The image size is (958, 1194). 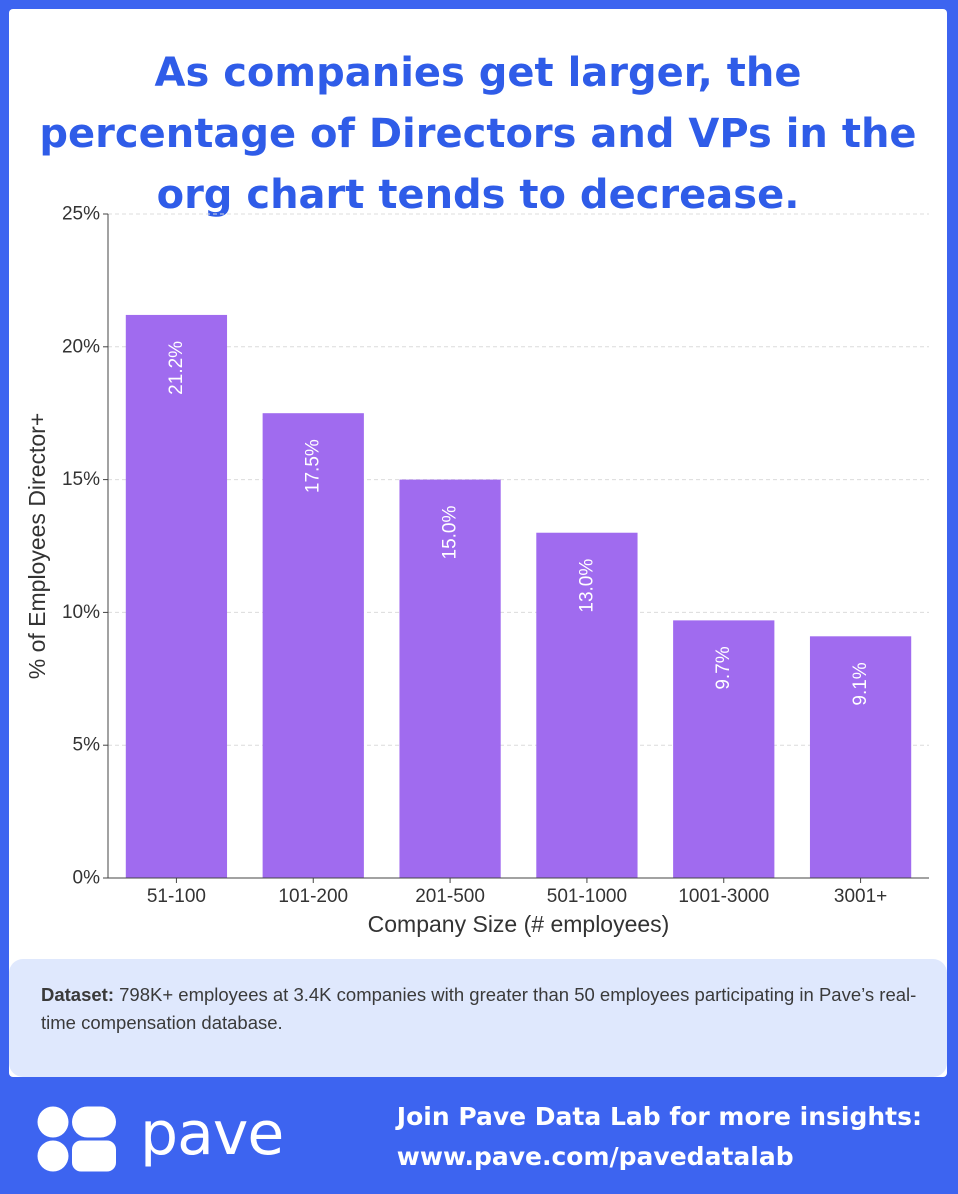 What do you see at coordinates (450, 896) in the screenshot?
I see `x-tick-label-201-500: 201-500` at bounding box center [450, 896].